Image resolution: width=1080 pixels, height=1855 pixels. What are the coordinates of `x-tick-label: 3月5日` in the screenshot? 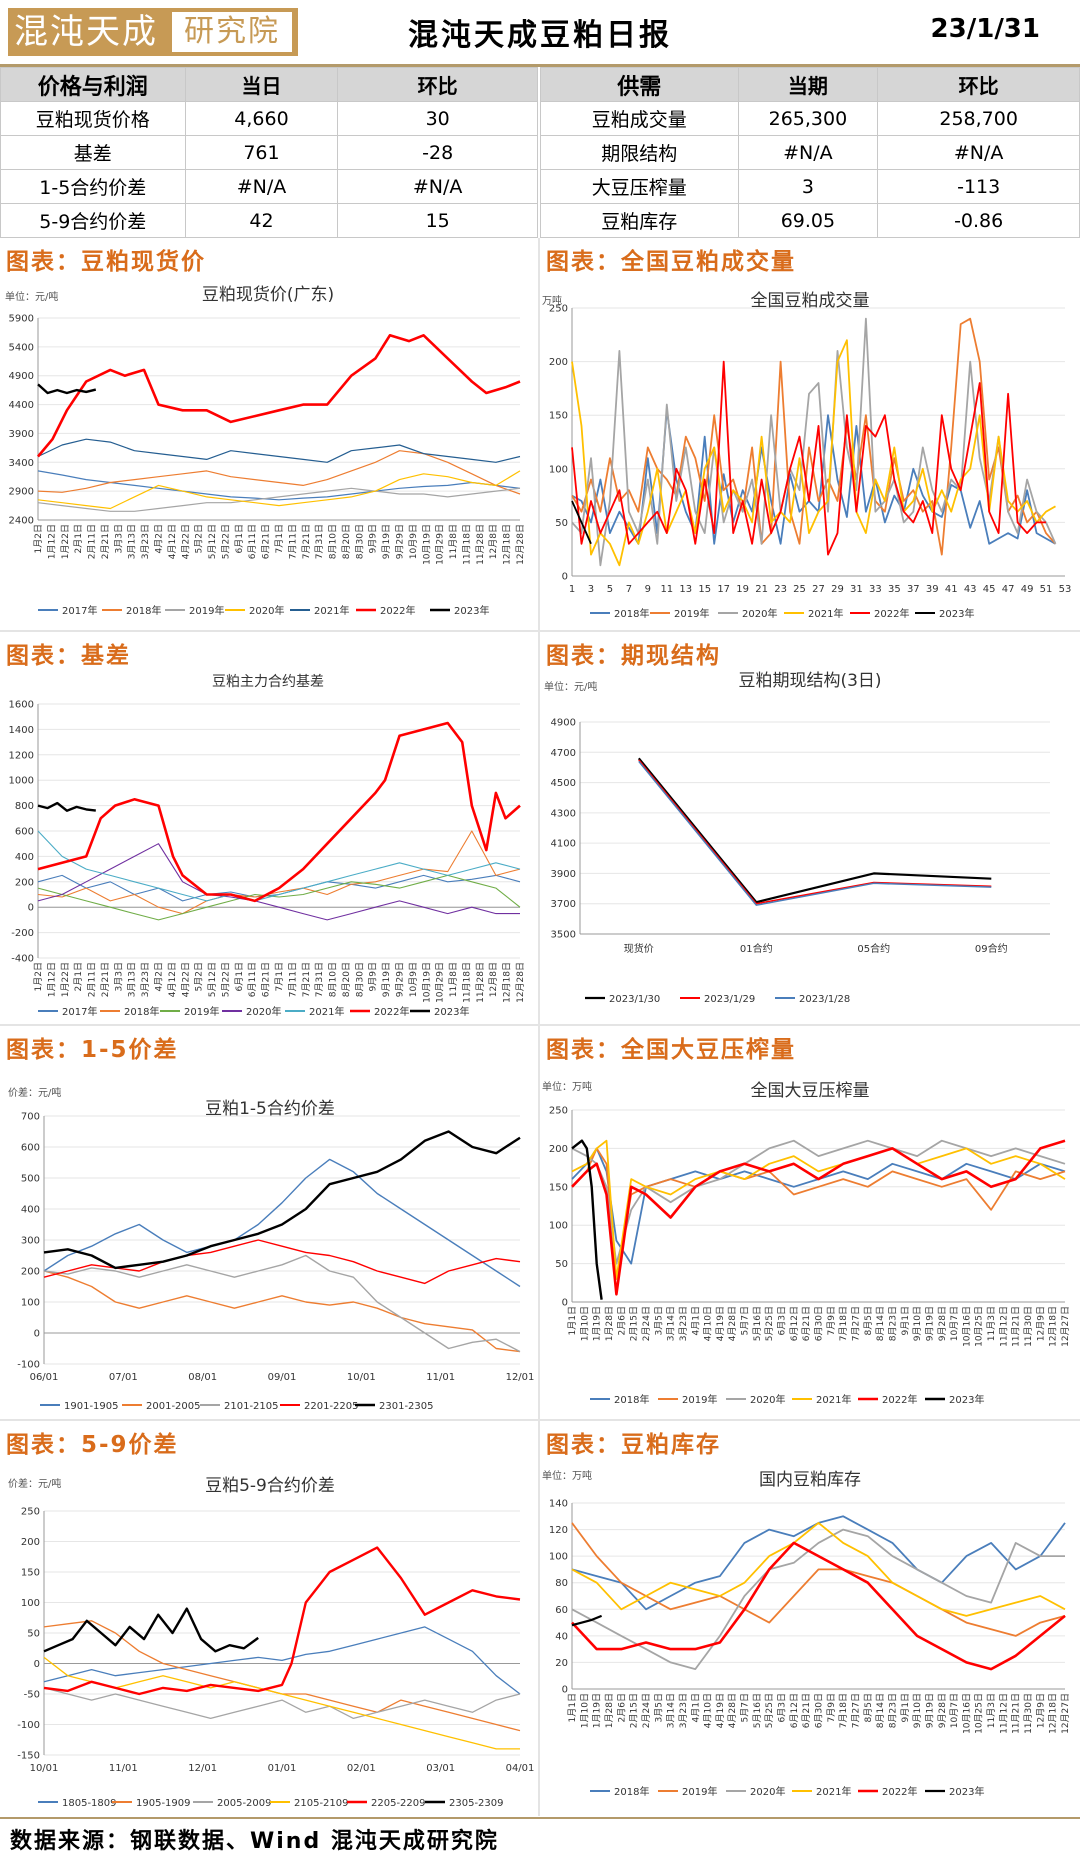 It's located at (658, 1707).